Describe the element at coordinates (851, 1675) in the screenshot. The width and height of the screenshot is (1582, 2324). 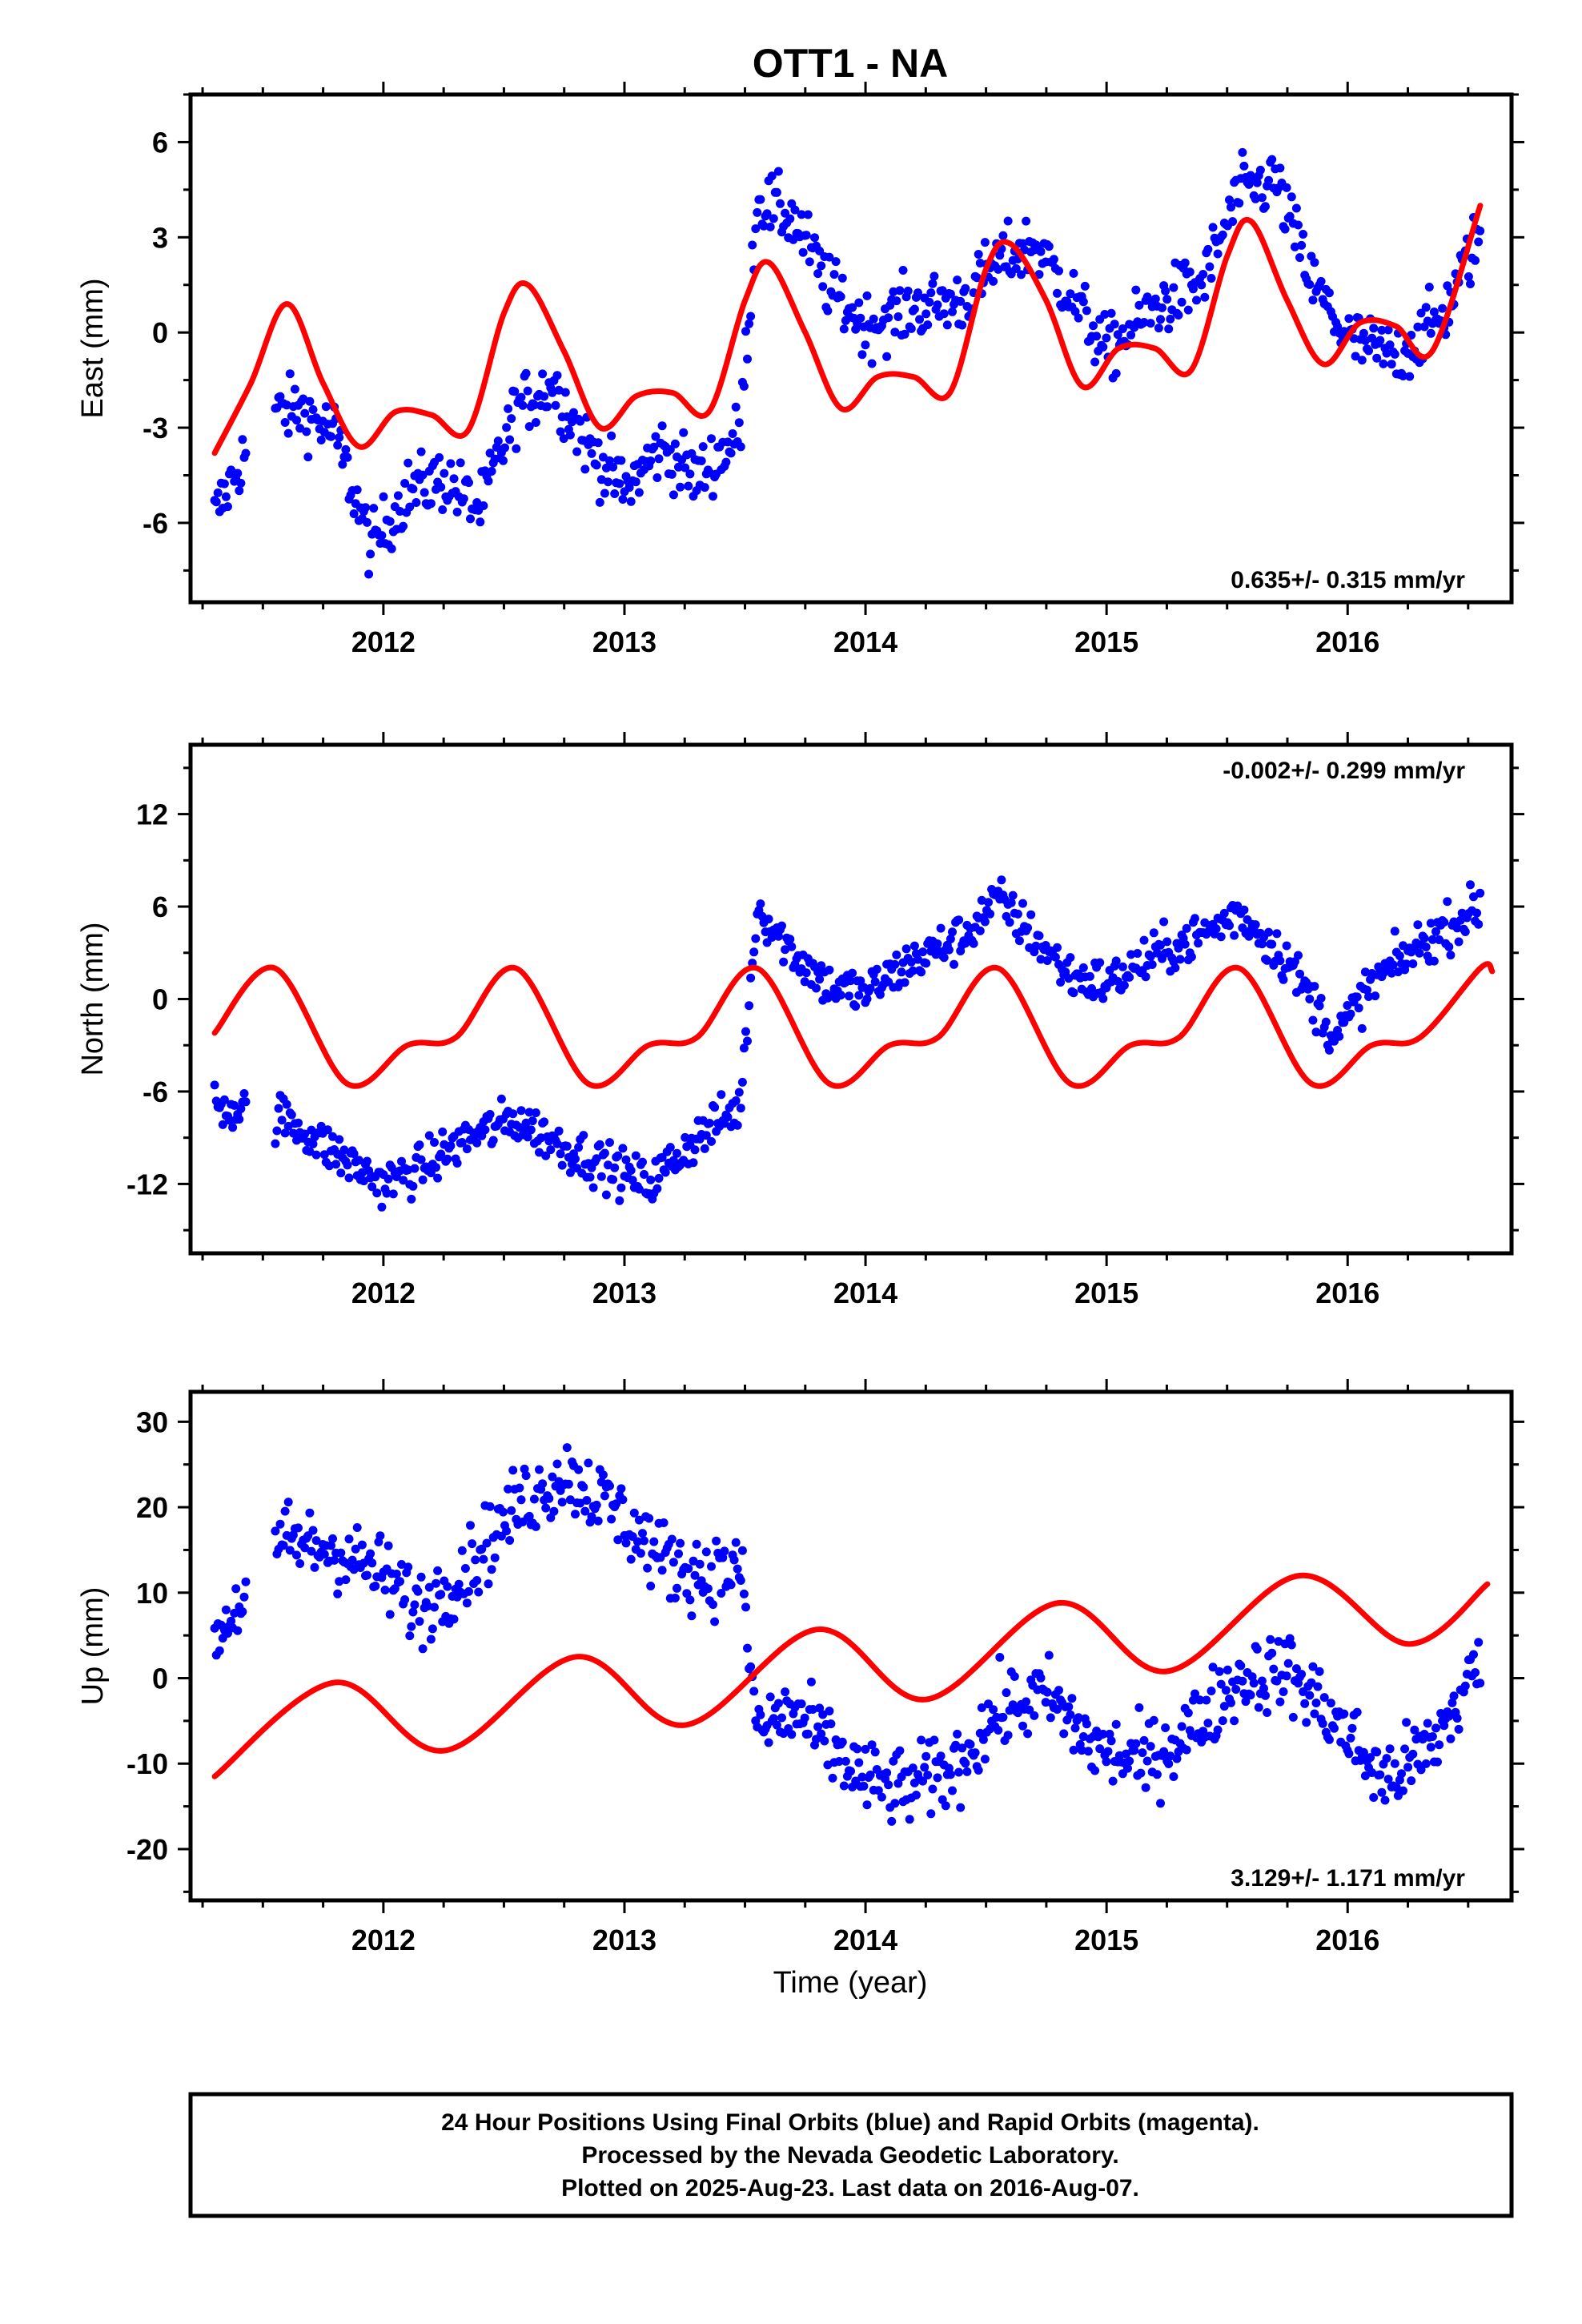
I see `model-curve` at that location.